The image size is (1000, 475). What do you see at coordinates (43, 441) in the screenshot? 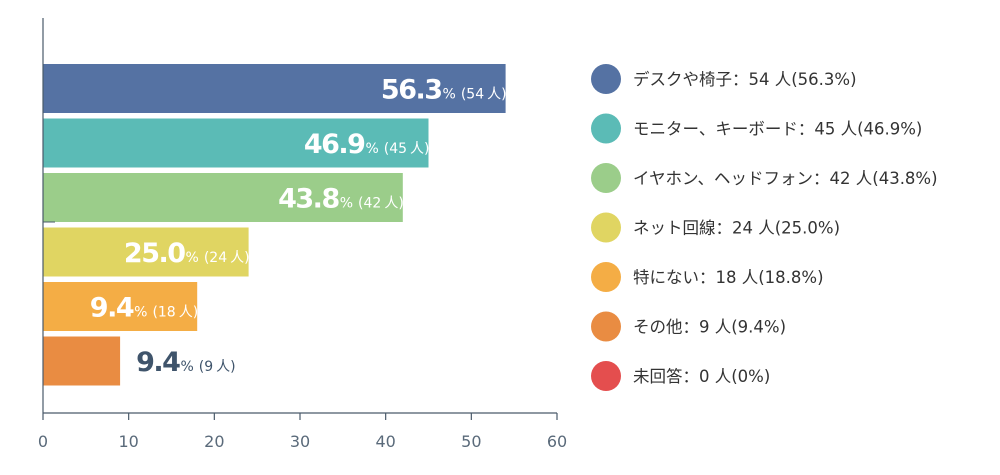
I see `x-tick-label: 0` at bounding box center [43, 441].